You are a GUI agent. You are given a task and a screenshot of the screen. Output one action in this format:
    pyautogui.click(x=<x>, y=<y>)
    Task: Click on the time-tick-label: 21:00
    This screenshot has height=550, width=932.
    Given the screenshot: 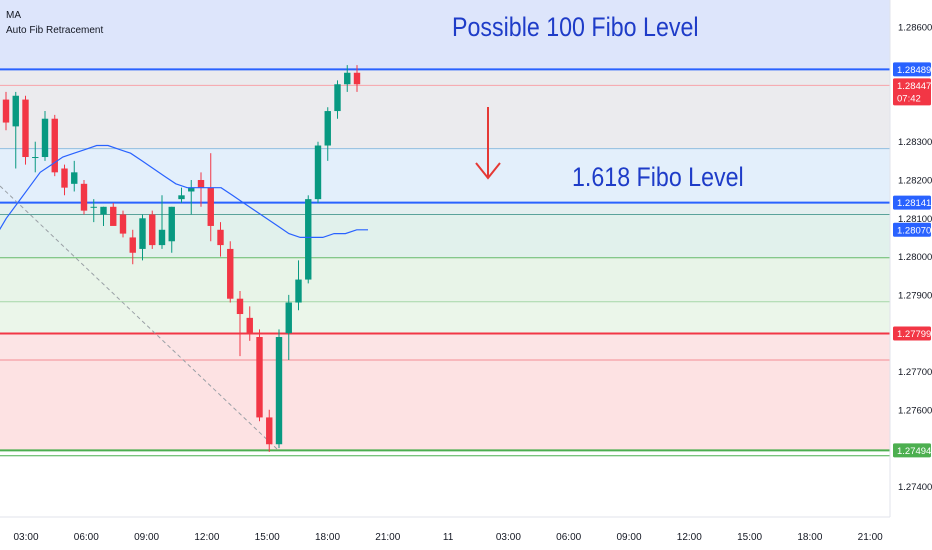 What is the action you would take?
    pyautogui.click(x=387, y=537)
    